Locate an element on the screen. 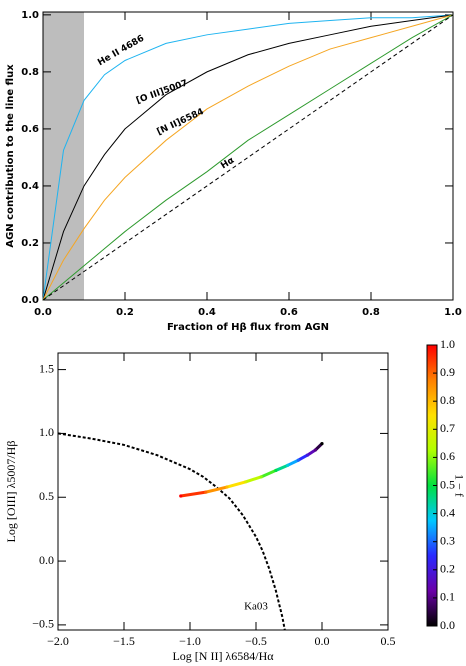 The width and height of the screenshot is (466, 666). x-tick-label: 1.0 is located at coordinates (453, 312).